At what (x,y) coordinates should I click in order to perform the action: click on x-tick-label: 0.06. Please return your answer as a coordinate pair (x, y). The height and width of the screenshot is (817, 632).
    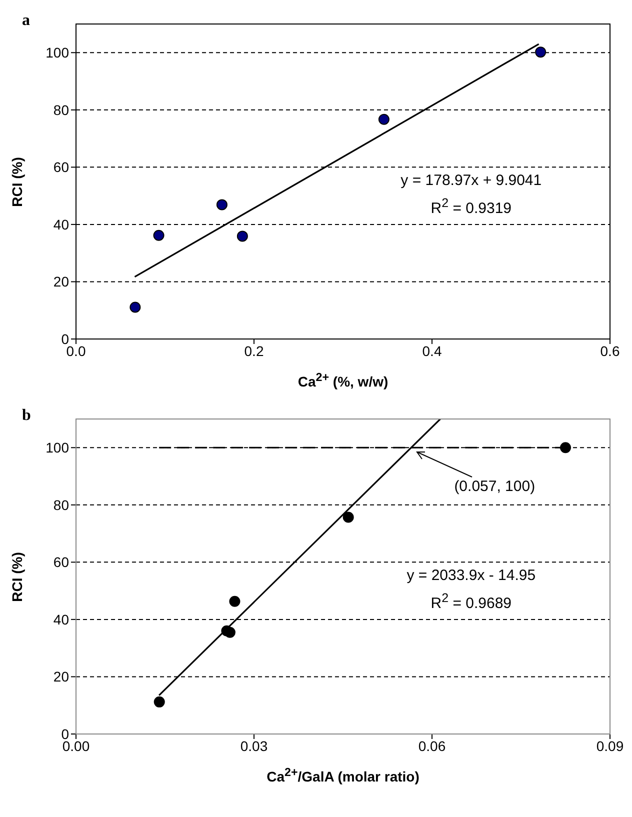
    Looking at the image, I should click on (432, 746).